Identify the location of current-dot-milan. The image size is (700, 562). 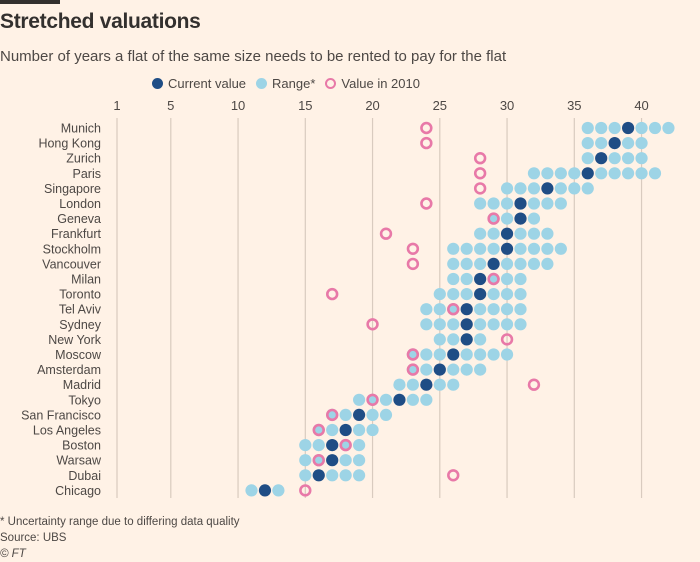
(480, 279).